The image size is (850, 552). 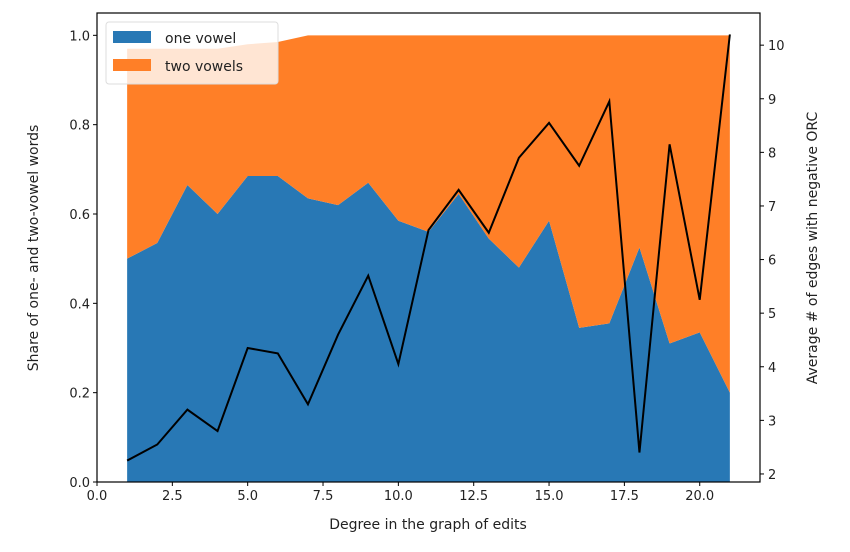 What do you see at coordinates (772, 368) in the screenshot?
I see `y-right-tick-label: 4` at bounding box center [772, 368].